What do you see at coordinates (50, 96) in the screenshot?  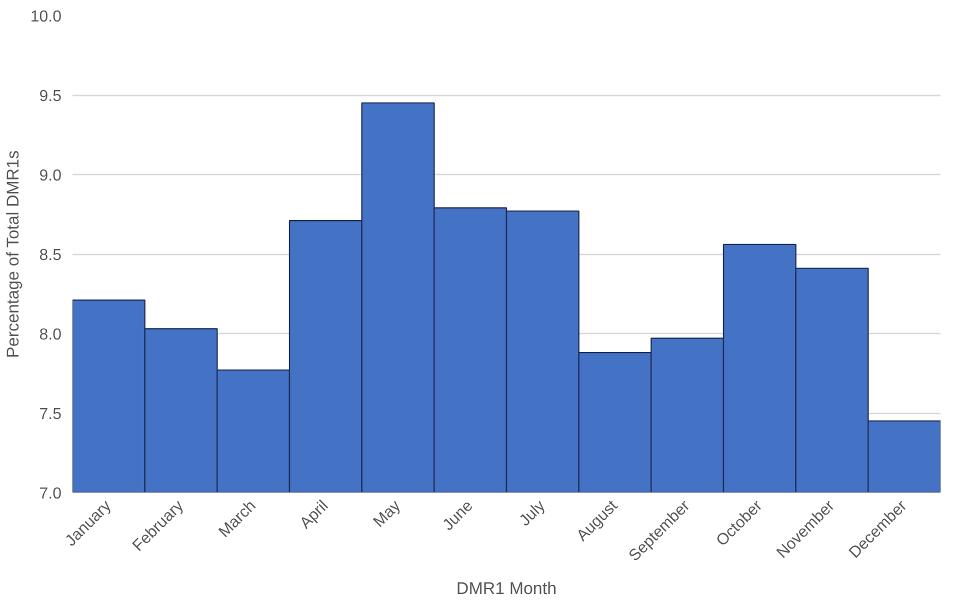 I see `y-tick-label: 9.5` at bounding box center [50, 96].